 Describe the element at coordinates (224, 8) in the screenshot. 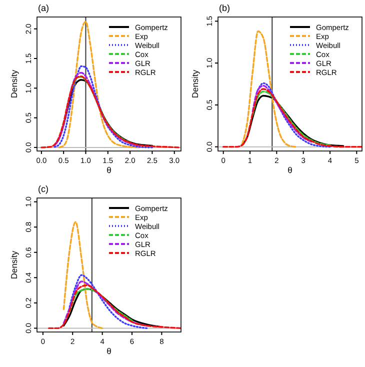

I see `chart-title: (b)` at that location.